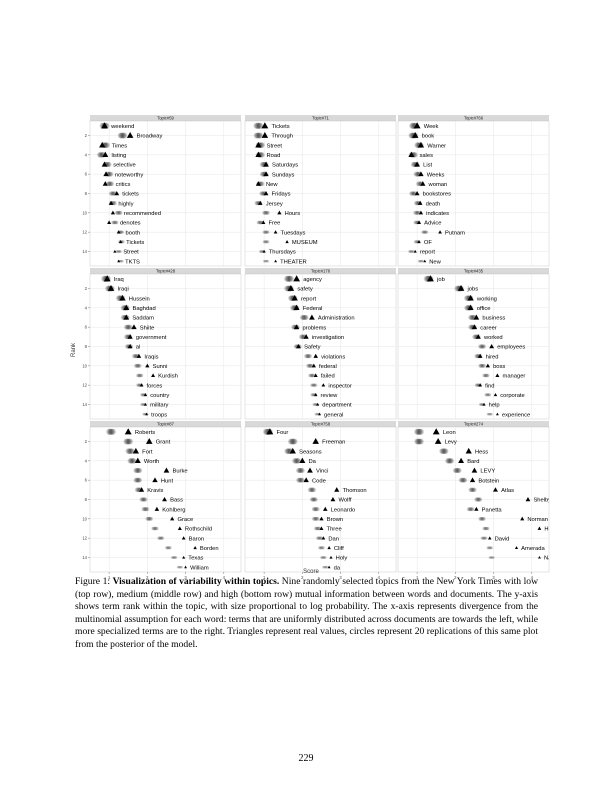 The image size is (612, 792). I want to click on term-label: Leon, so click(449, 433).